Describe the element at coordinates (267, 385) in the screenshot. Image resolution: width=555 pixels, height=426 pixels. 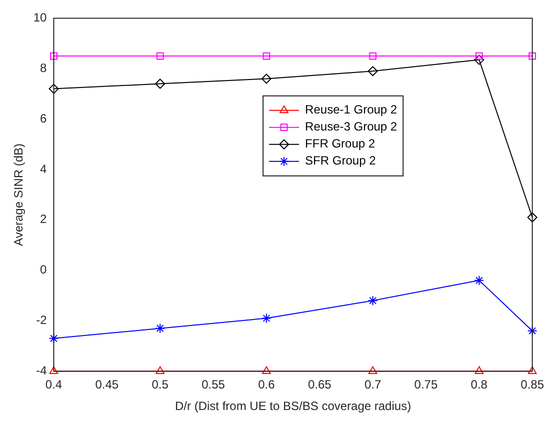
I see `x-tick-label: 0.6` at that location.